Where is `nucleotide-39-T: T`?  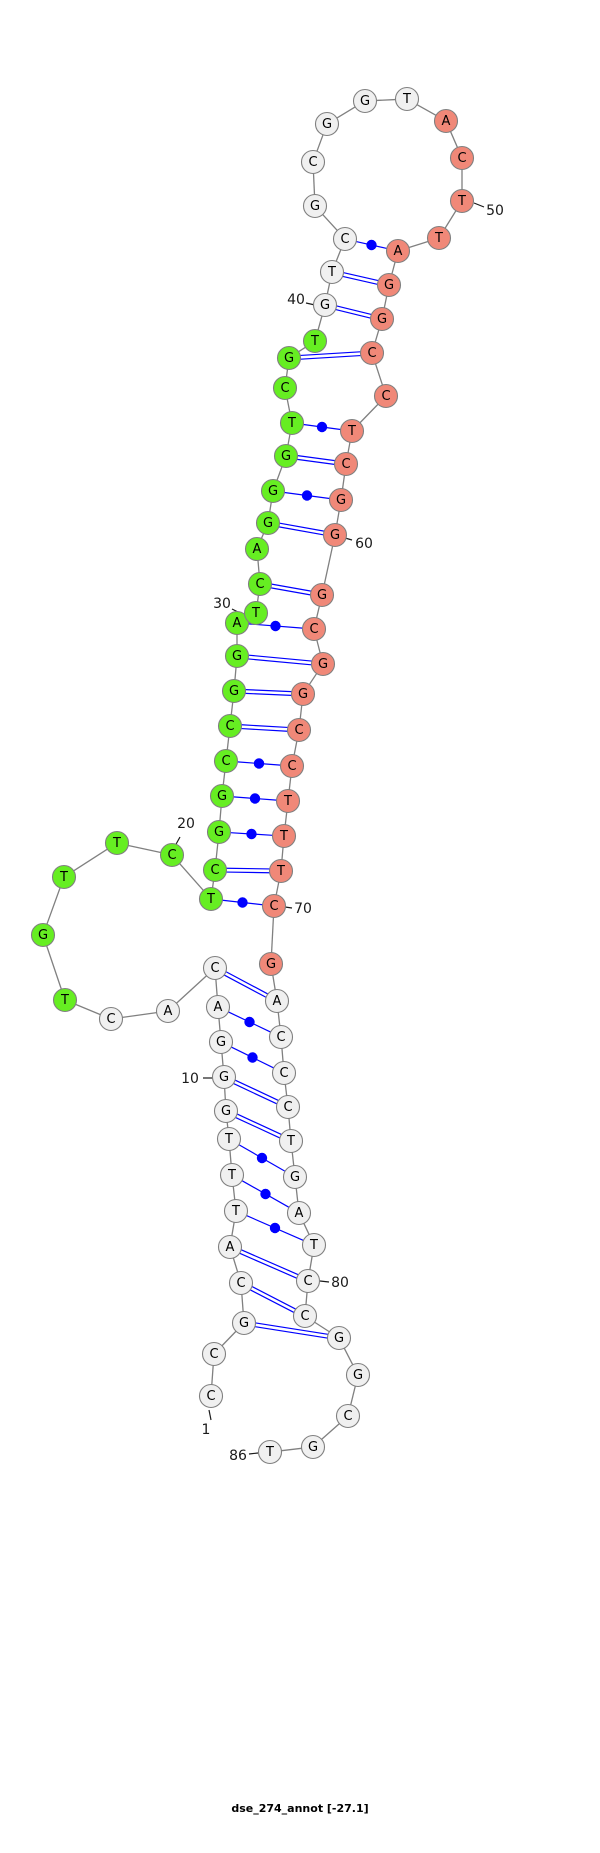 nucleotide-39-T: T is located at coordinates (315, 341).